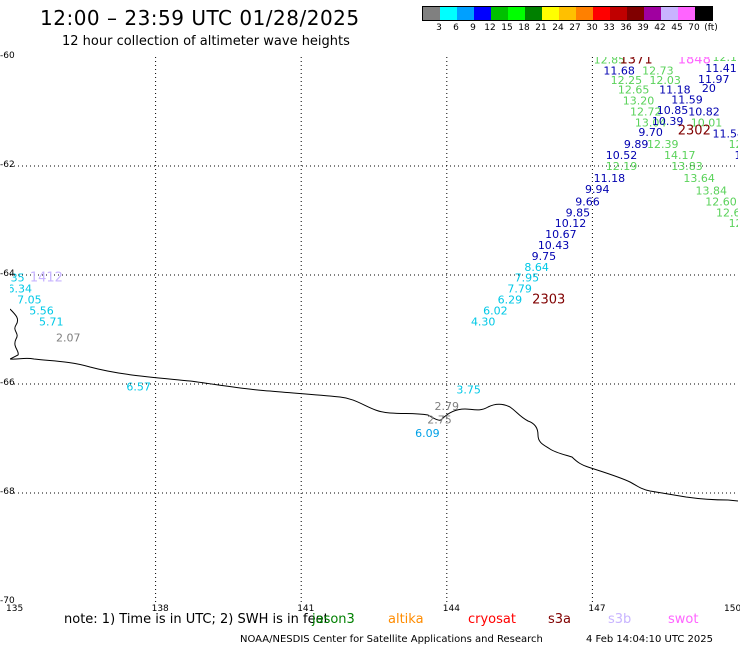  Describe the element at coordinates (660, 28) in the screenshot. I see `legend-label: 42` at that location.